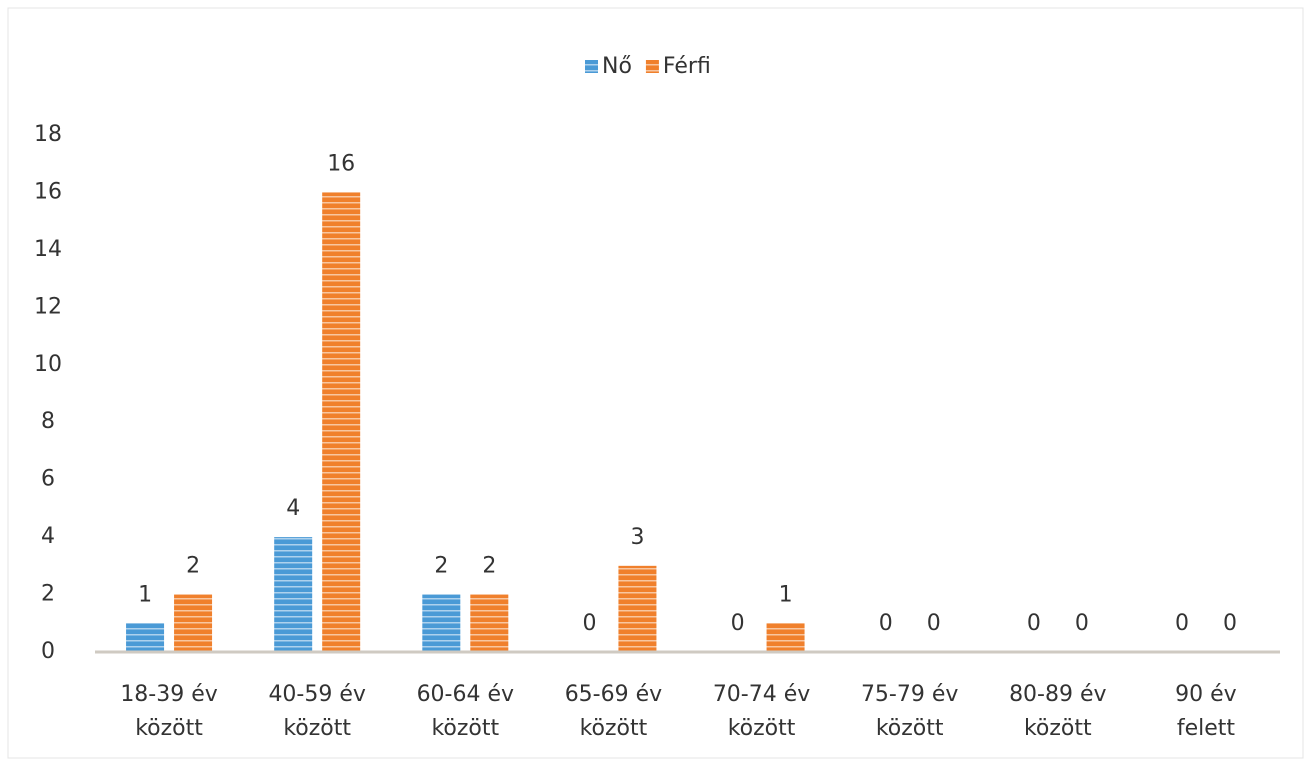  Describe the element at coordinates (48, 479) in the screenshot. I see `y-tick-label: 6` at that location.